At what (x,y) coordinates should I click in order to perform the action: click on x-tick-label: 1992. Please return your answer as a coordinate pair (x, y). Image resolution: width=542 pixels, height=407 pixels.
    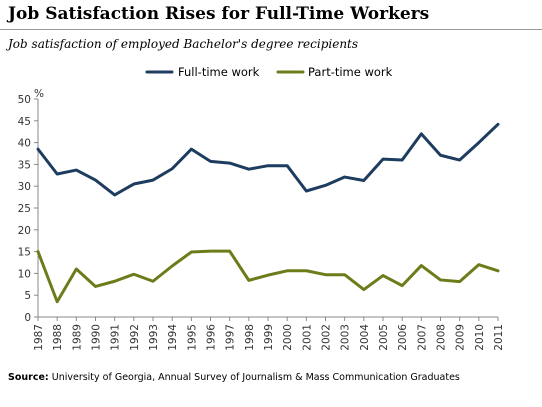
    Looking at the image, I should click on (135, 337).